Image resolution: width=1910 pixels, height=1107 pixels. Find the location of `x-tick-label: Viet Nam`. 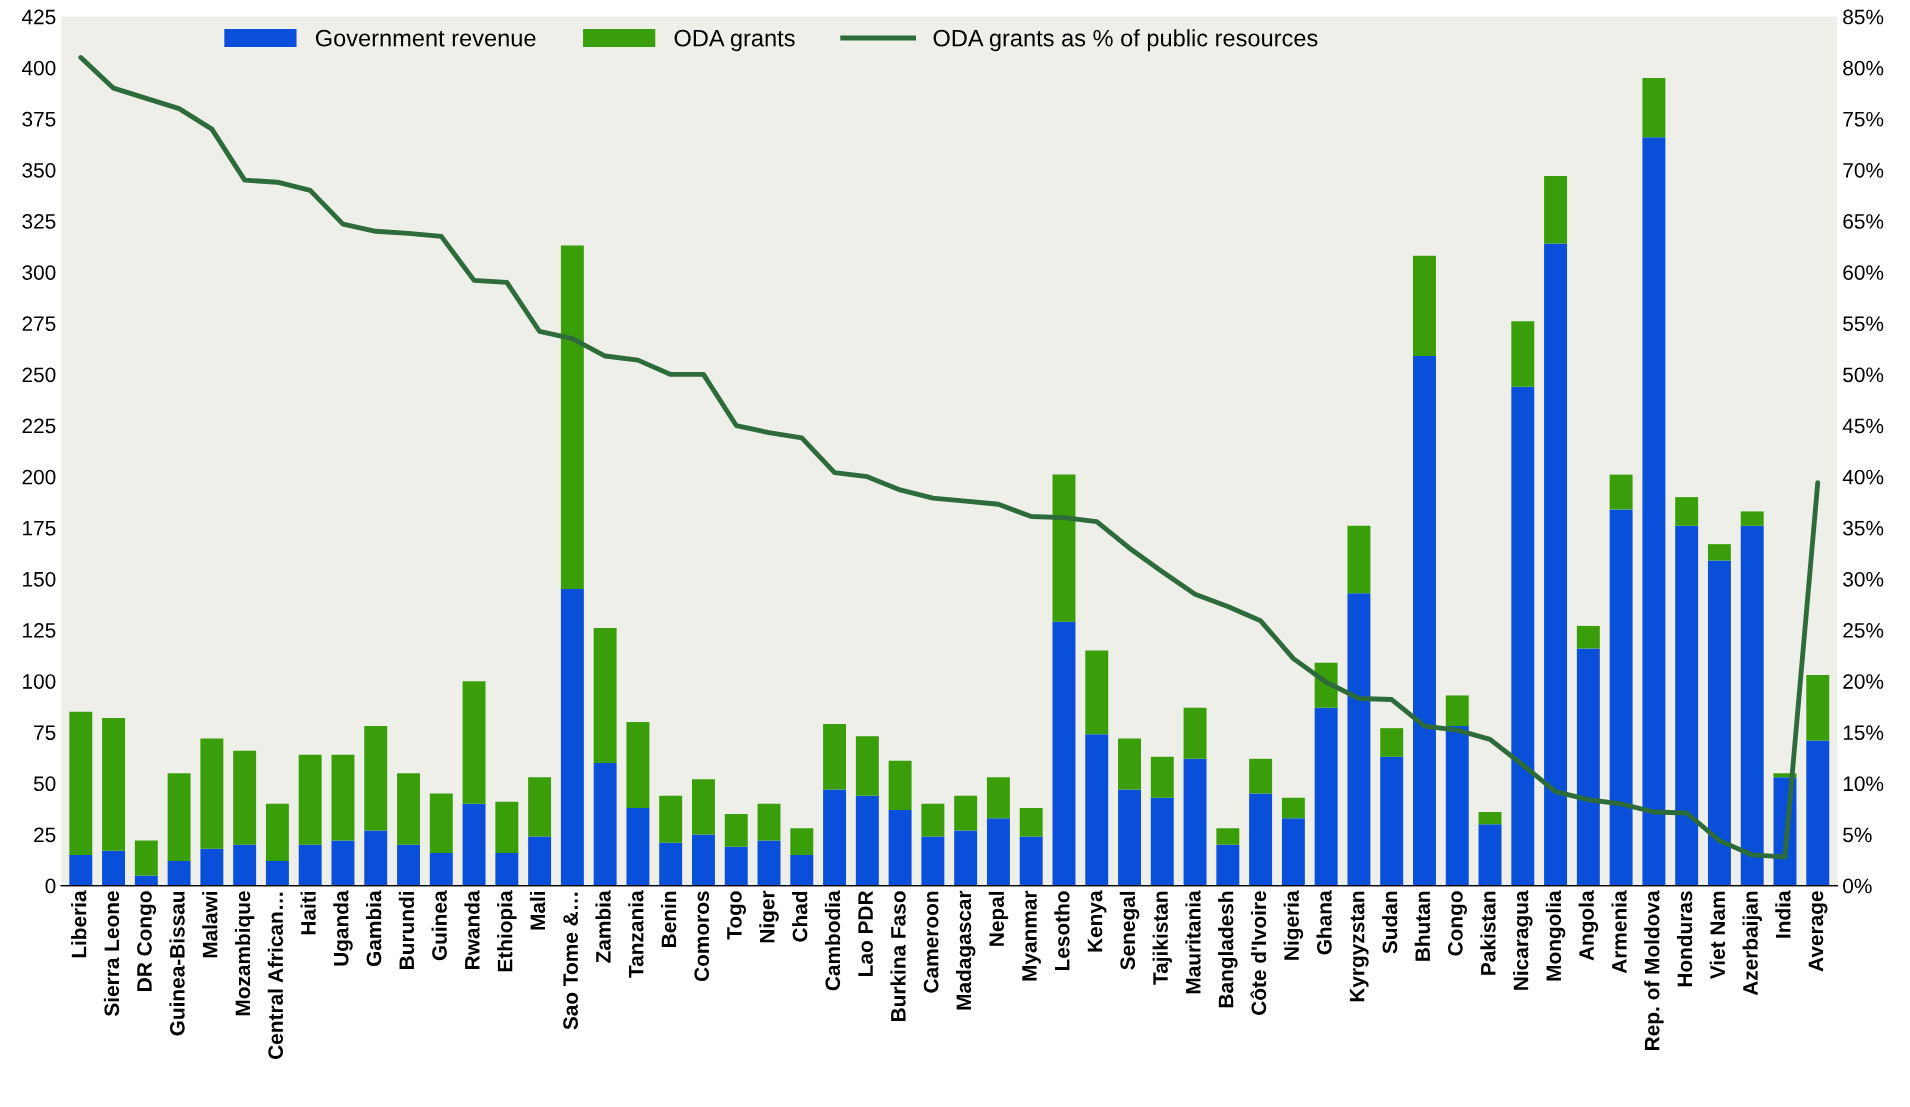

x-tick-label: Viet Nam is located at coordinates (1717, 935).